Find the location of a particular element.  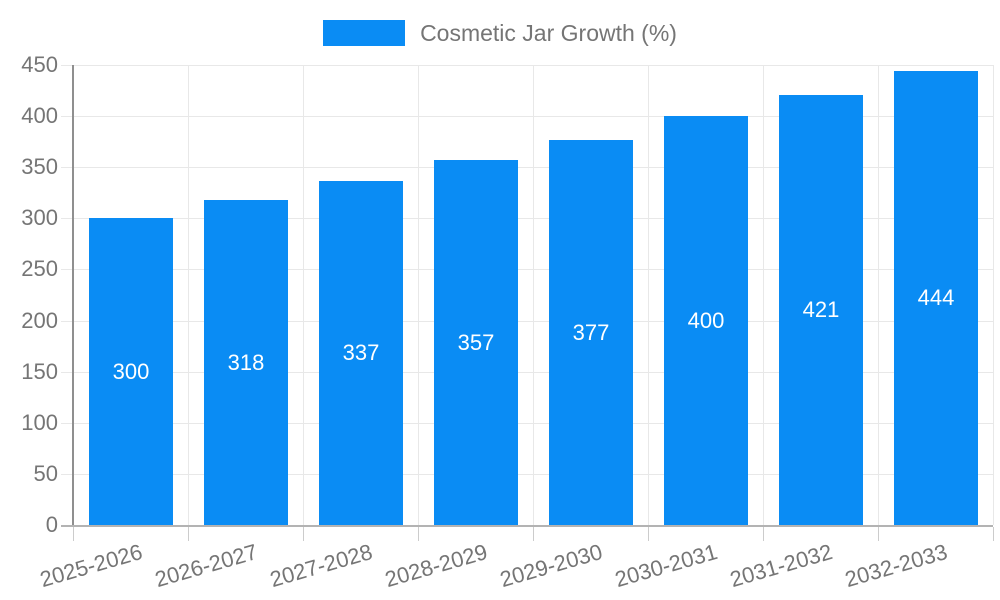

bar: 337 is located at coordinates (361, 353).